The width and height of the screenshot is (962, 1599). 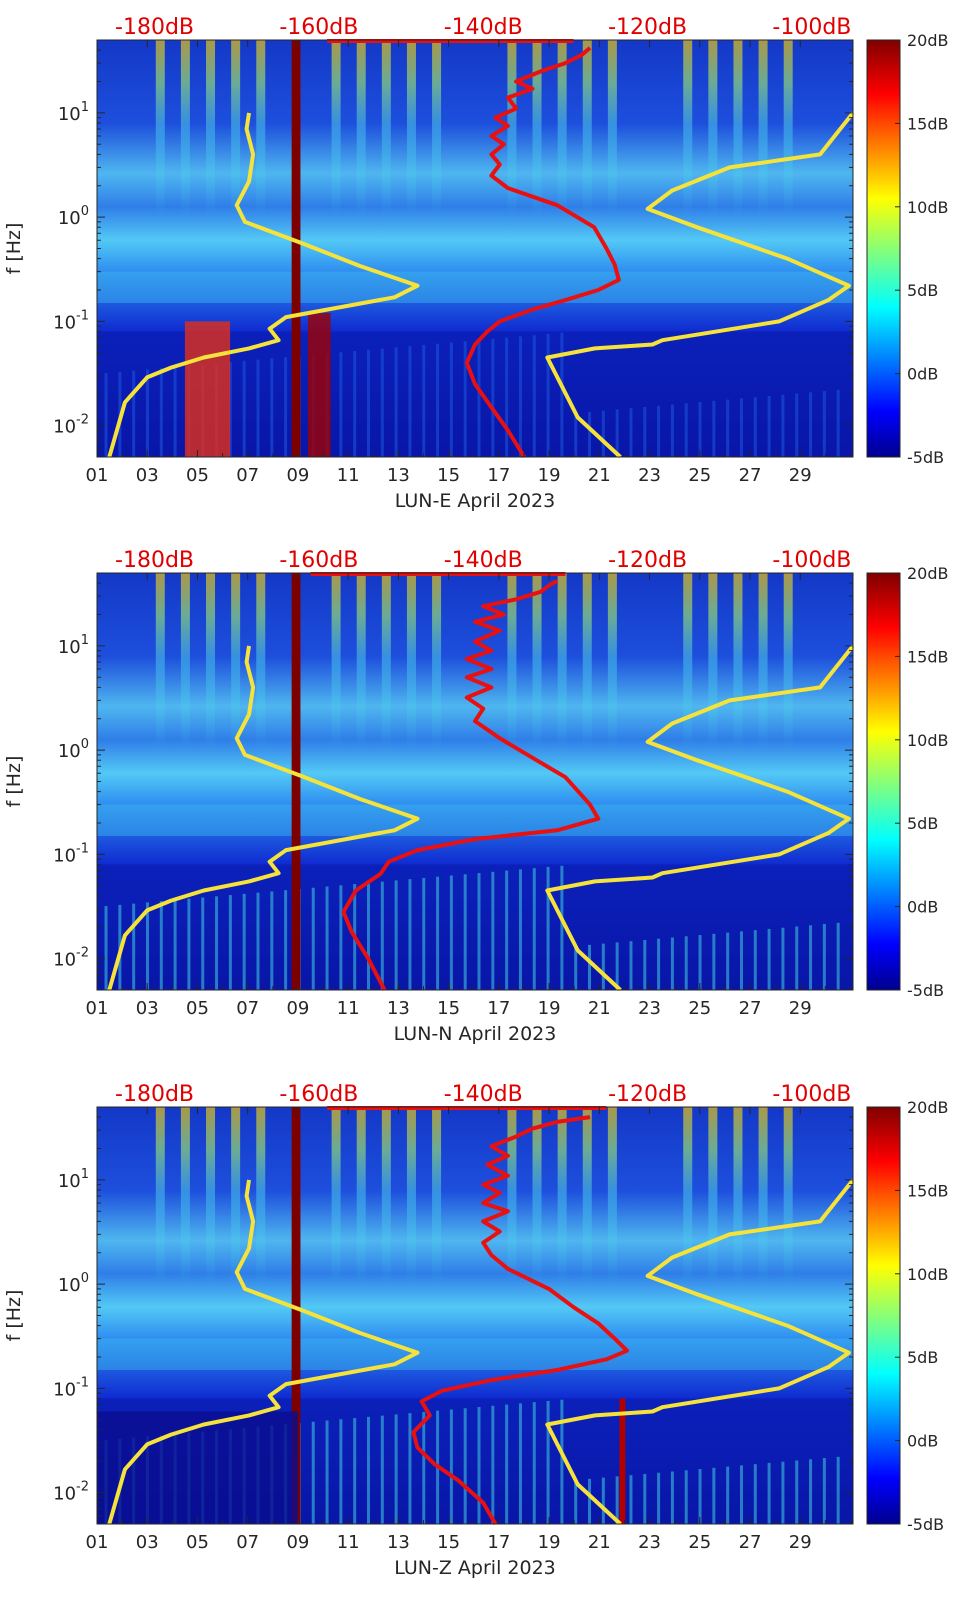 I want to click on top-db-label: -100dB, so click(x=811, y=1094).